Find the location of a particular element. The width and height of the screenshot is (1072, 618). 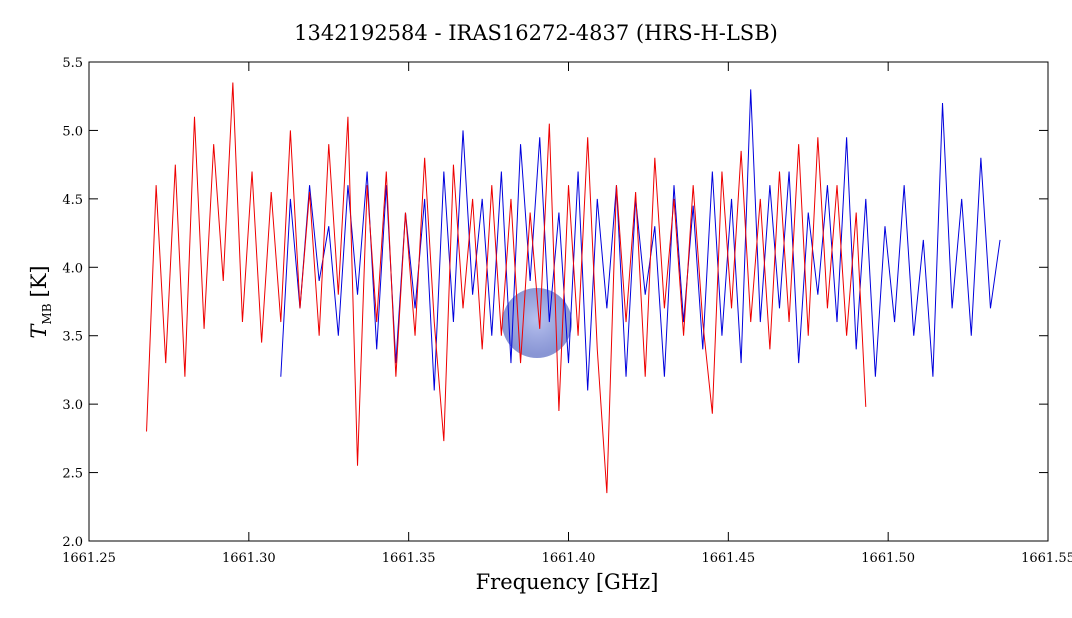

x-tick-label: 1661.50 is located at coordinates (888, 558).